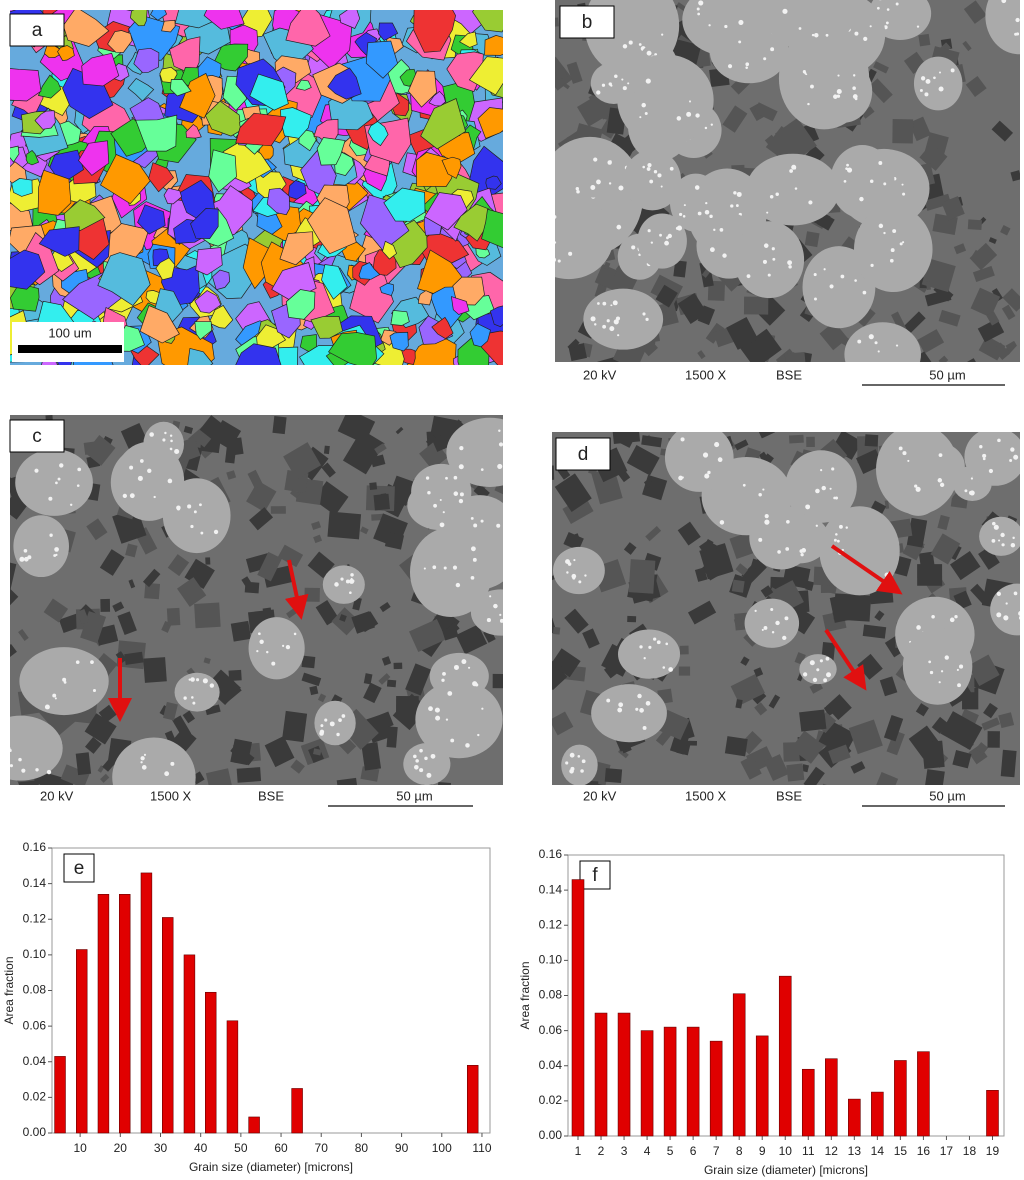 The width and height of the screenshot is (1024, 1180). What do you see at coordinates (80, 1148) in the screenshot?
I see `x-tick-label: 10` at bounding box center [80, 1148].